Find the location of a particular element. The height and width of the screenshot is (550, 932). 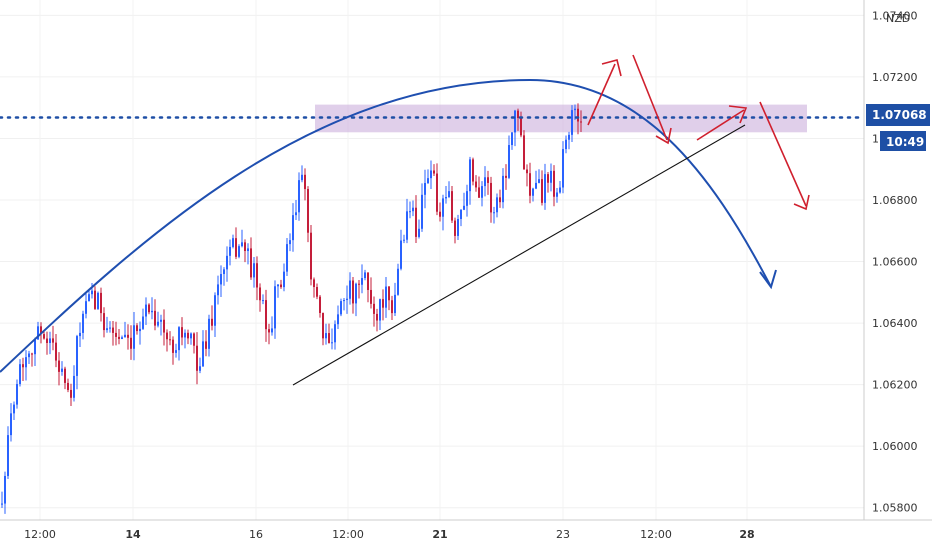

y-tick-label: 1.05800 is located at coordinates (895, 508).